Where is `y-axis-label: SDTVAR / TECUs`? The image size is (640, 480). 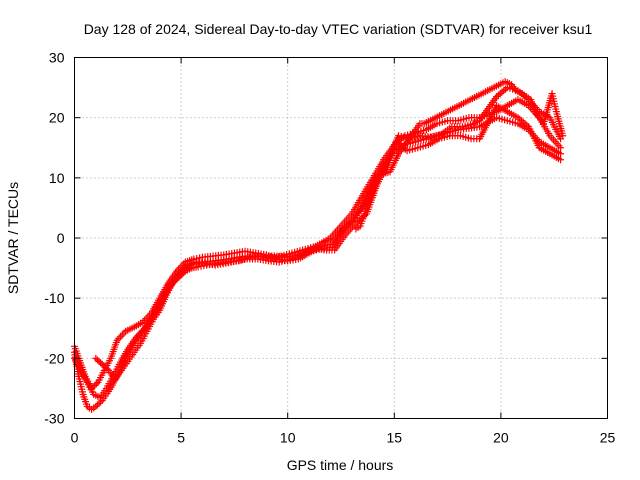
y-axis-label: SDTVAR / TECUs is located at coordinates (13, 238).